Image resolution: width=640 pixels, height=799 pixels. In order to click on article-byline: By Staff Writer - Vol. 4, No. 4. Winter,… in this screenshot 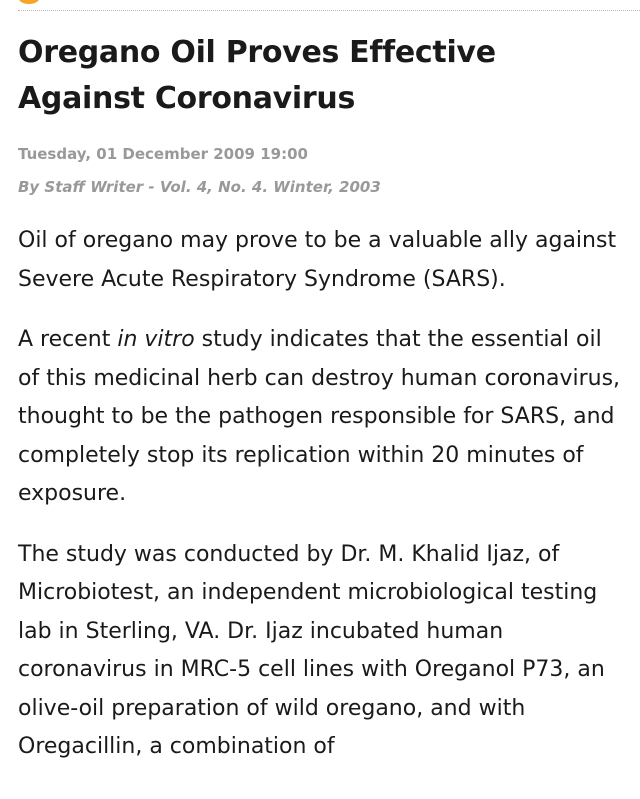, I will do `click(199, 187)`.